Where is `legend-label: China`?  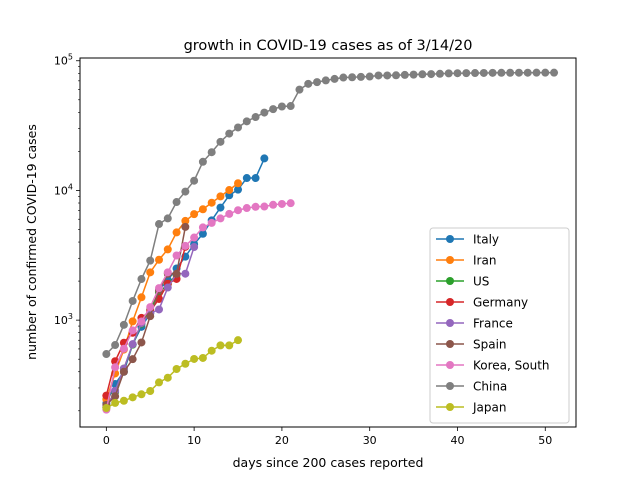
legend-label: China is located at coordinates (490, 387).